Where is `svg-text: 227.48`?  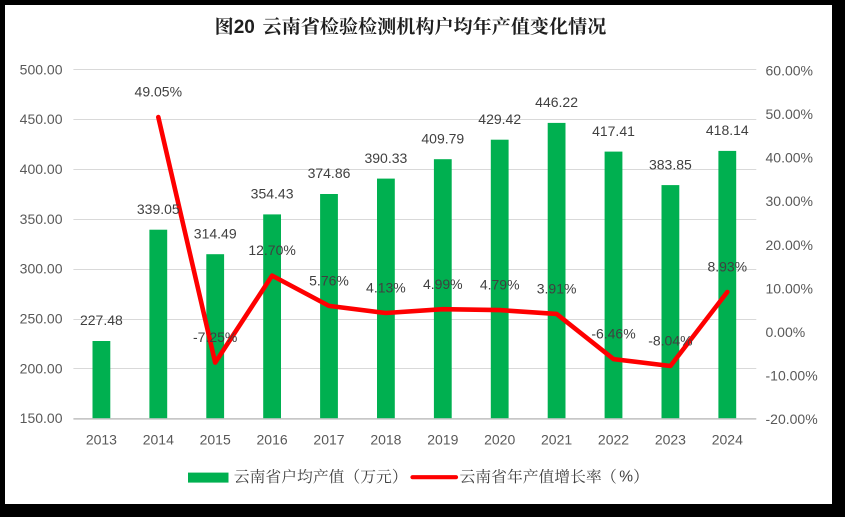
svg-text: 227.48 is located at coordinates (101, 320).